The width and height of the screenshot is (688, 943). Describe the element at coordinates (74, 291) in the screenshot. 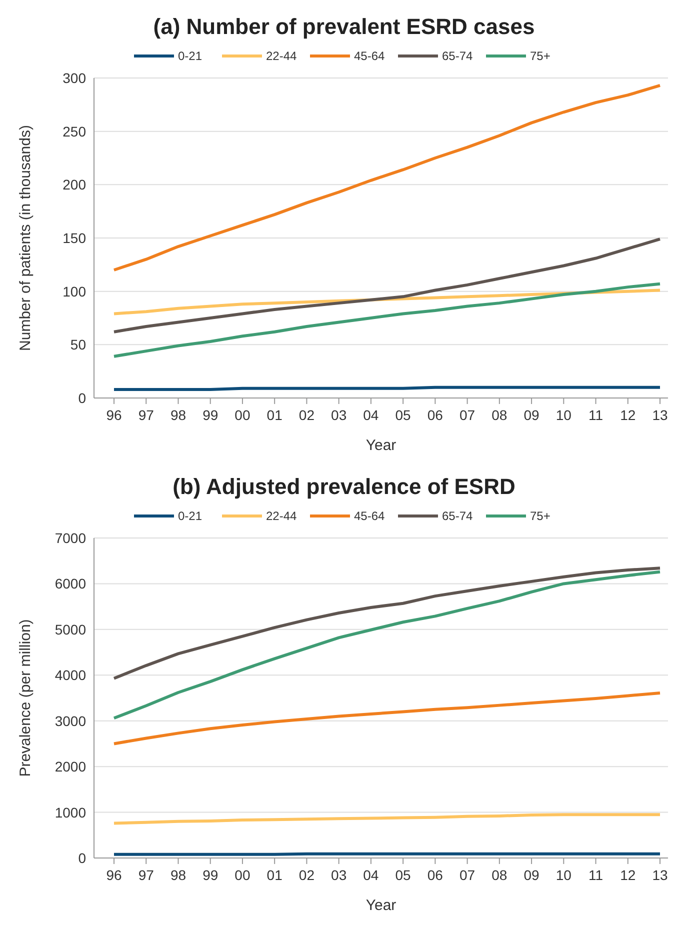

I see `y-tick-label: 100` at that location.